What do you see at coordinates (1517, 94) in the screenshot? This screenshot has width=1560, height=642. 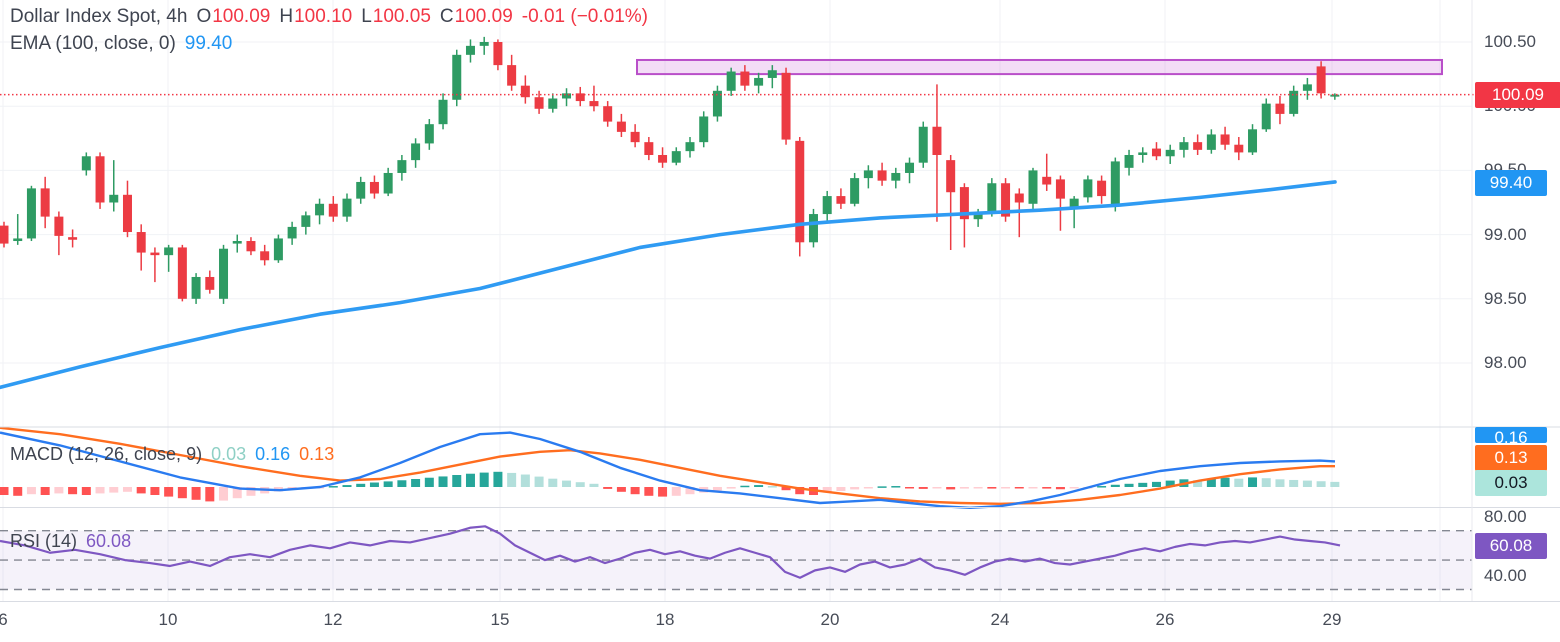 I see `last-price-badge: 100.09` at bounding box center [1517, 94].